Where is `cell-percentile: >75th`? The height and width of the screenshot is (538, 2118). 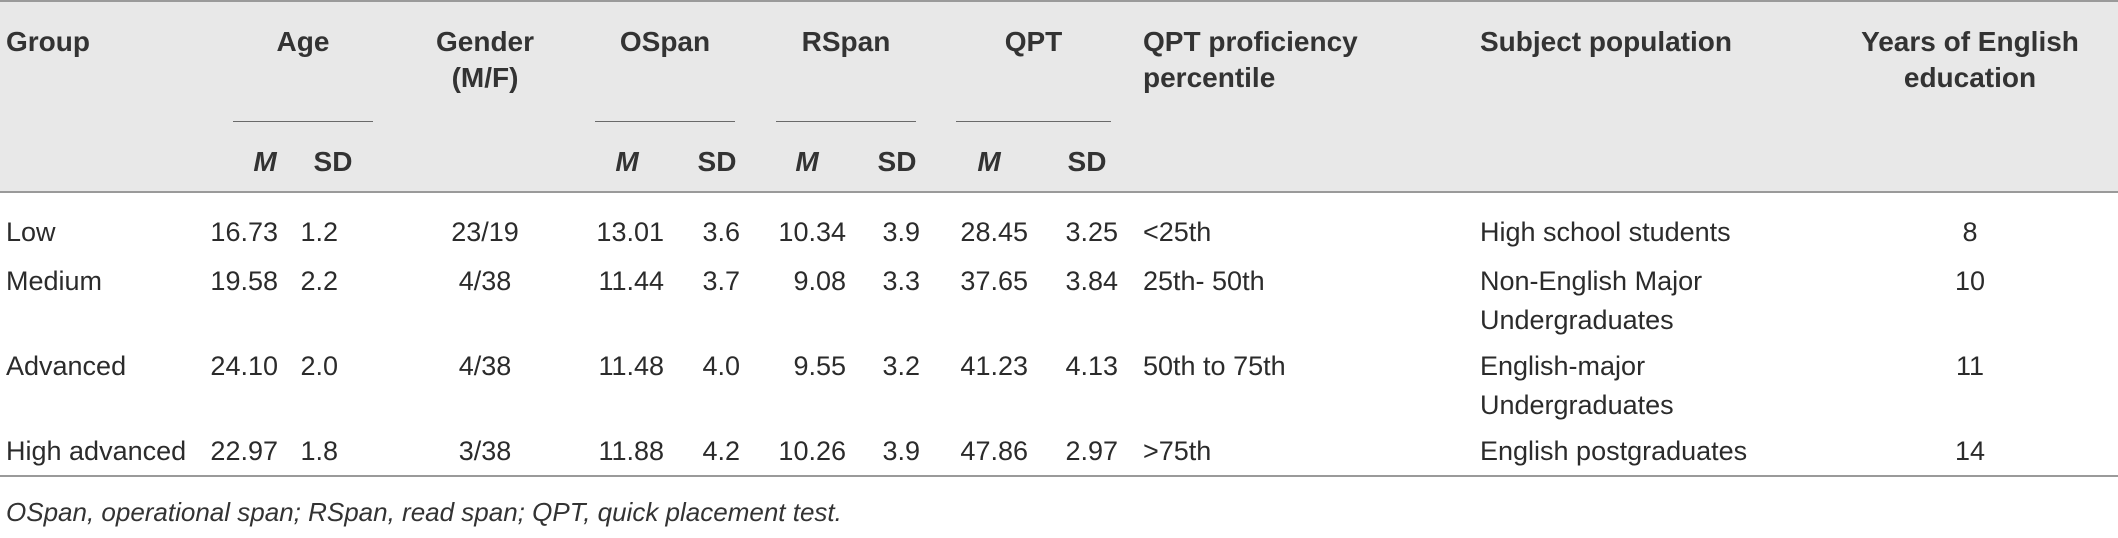
cell-percentile: >75th is located at coordinates (1177, 451).